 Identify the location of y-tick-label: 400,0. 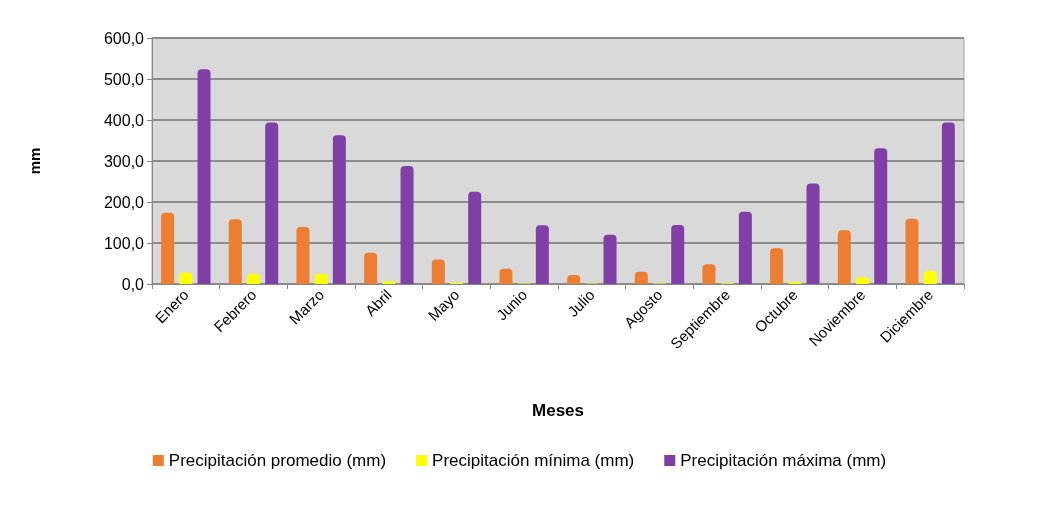
(124, 120).